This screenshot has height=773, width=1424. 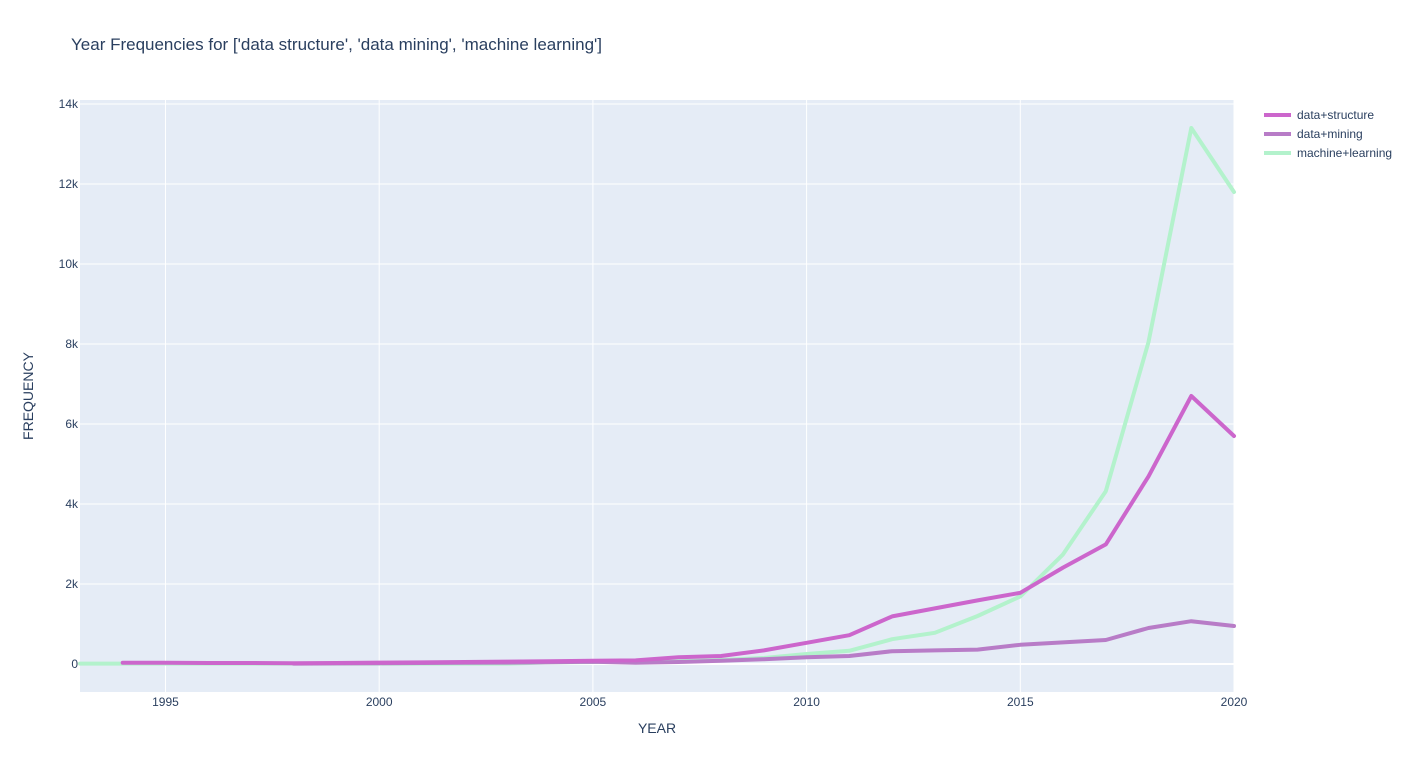 I want to click on legend-label: machine+learning, so click(x=1344, y=153).